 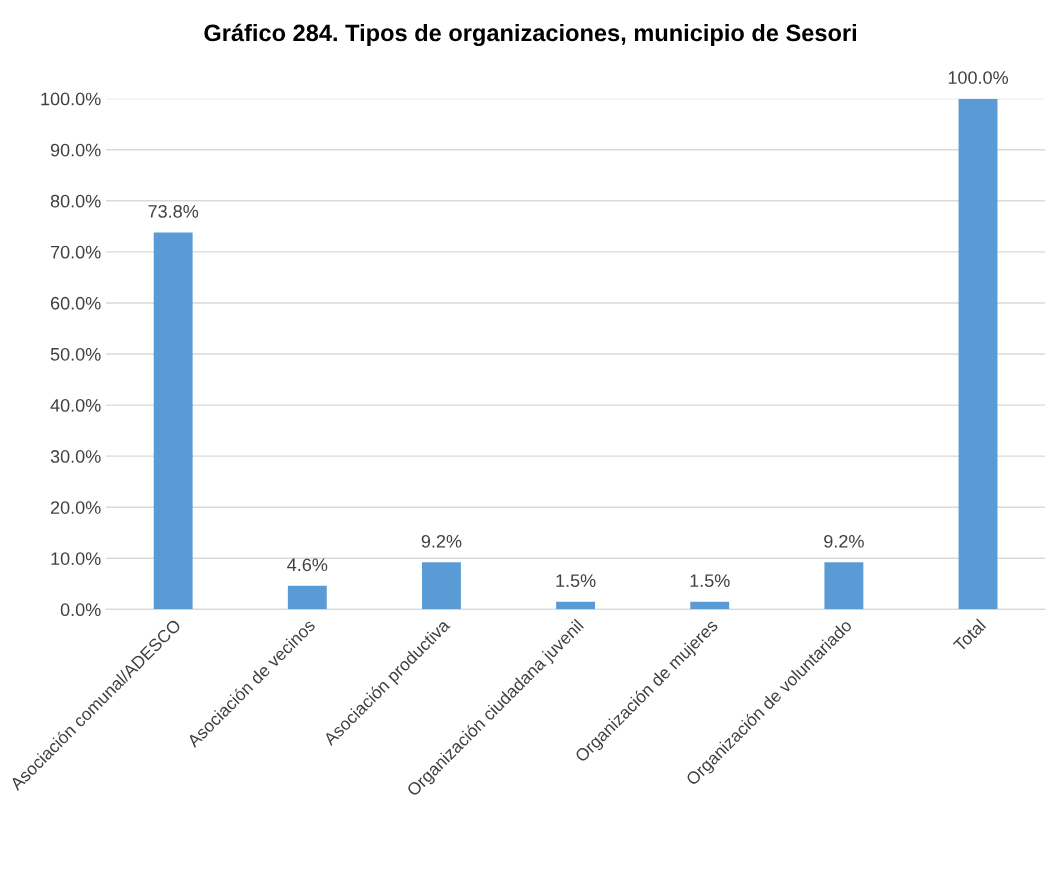 What do you see at coordinates (75, 150) in the screenshot?
I see `y-tick-label: 90.0%` at bounding box center [75, 150].